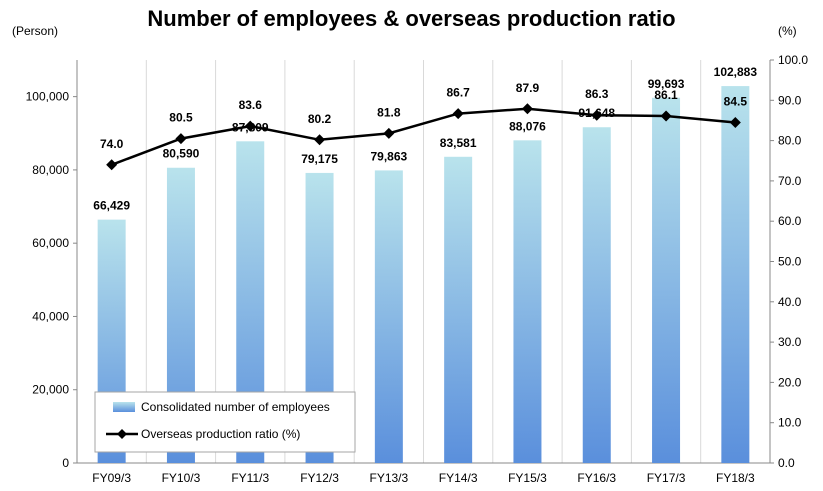 This screenshot has height=491, width=823. I want to click on right-tick-label: 10.0, so click(790, 423).